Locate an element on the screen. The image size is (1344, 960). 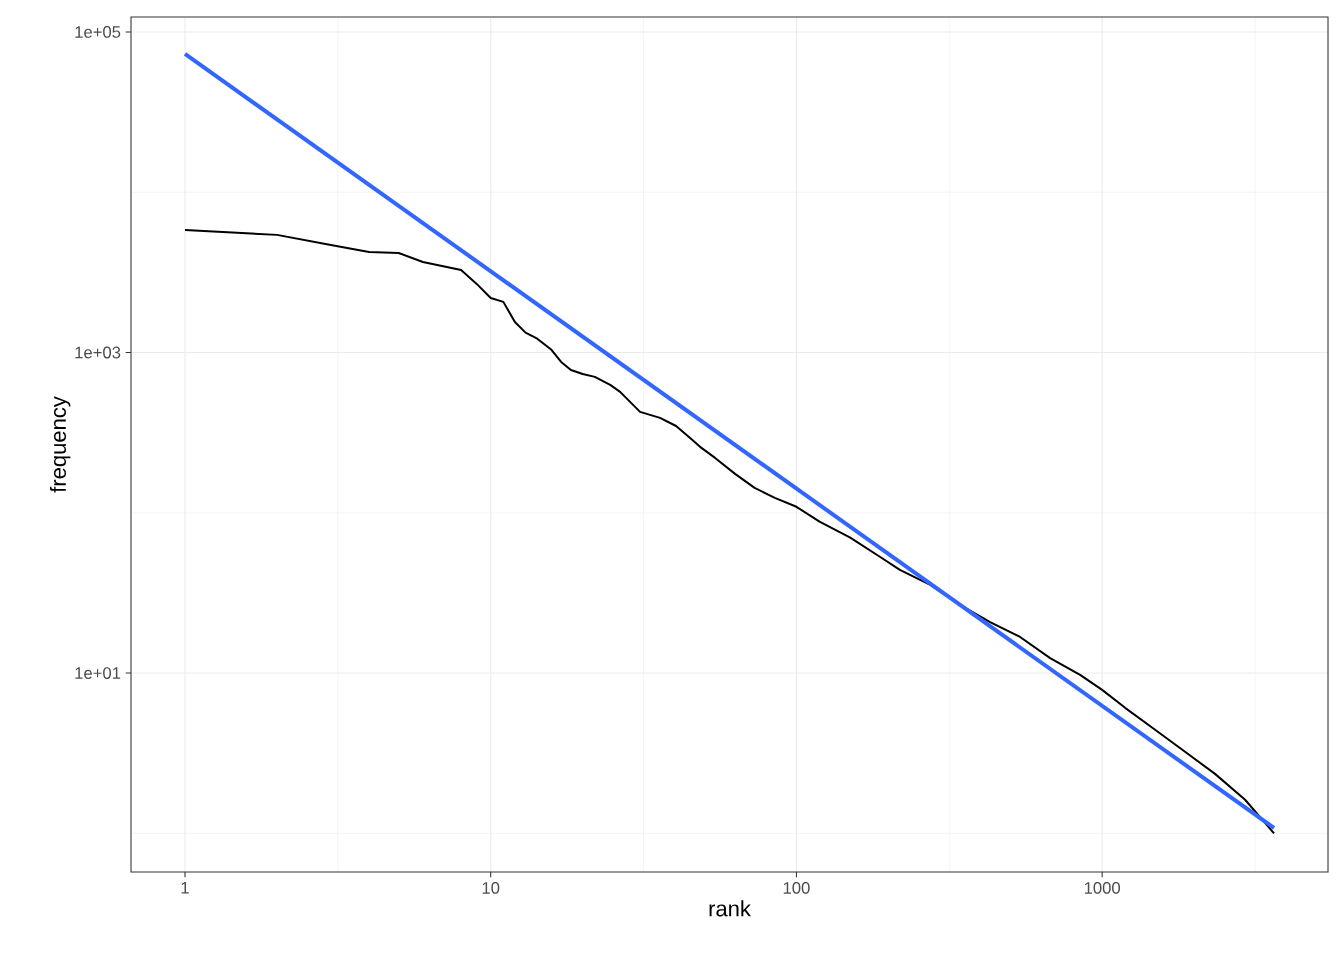
x-tick-label: 100 is located at coordinates (796, 887).